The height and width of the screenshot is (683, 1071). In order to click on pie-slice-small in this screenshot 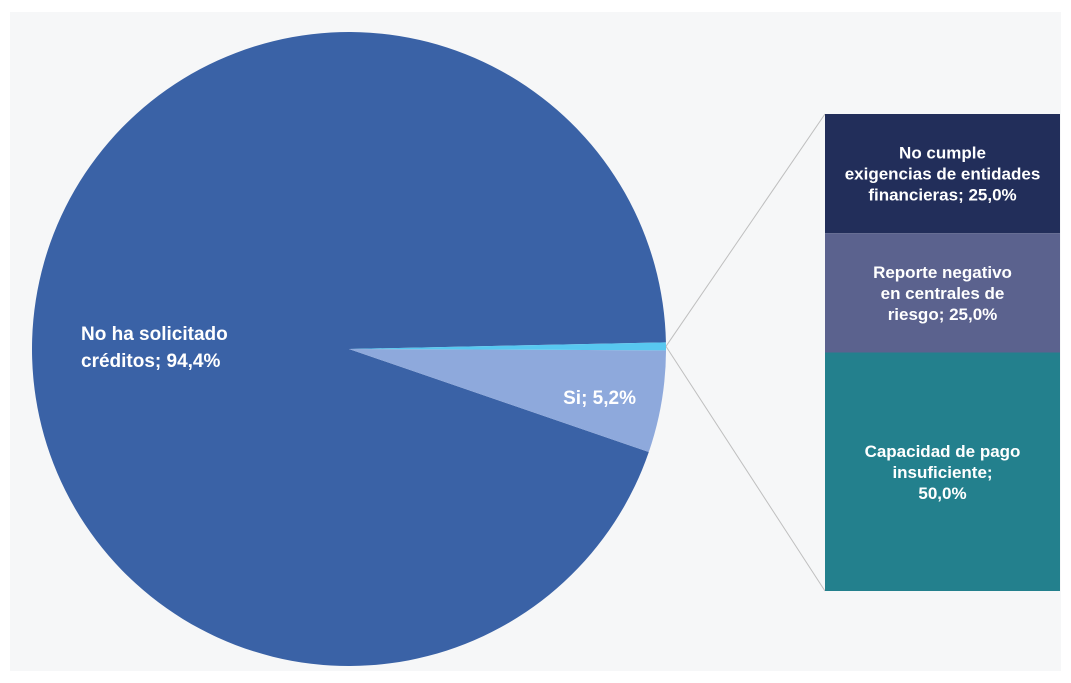, I will do `click(508, 346)`.